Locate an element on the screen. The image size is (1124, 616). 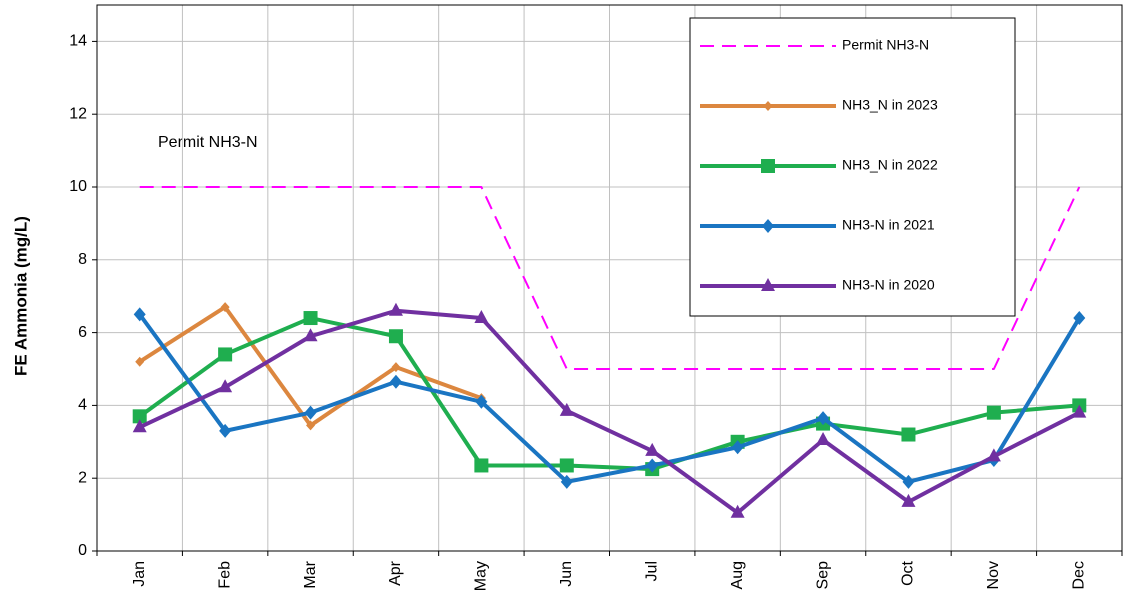
x-tick-label: Sep is located at coordinates (822, 575).